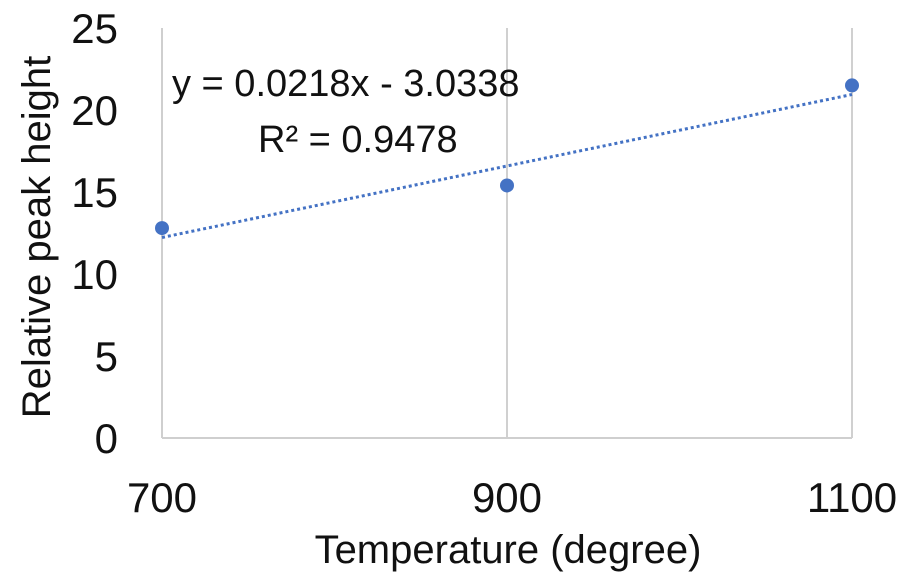 The height and width of the screenshot is (573, 908). Describe the element at coordinates (162, 497) in the screenshot. I see `x-tick-label-700: 700` at that location.